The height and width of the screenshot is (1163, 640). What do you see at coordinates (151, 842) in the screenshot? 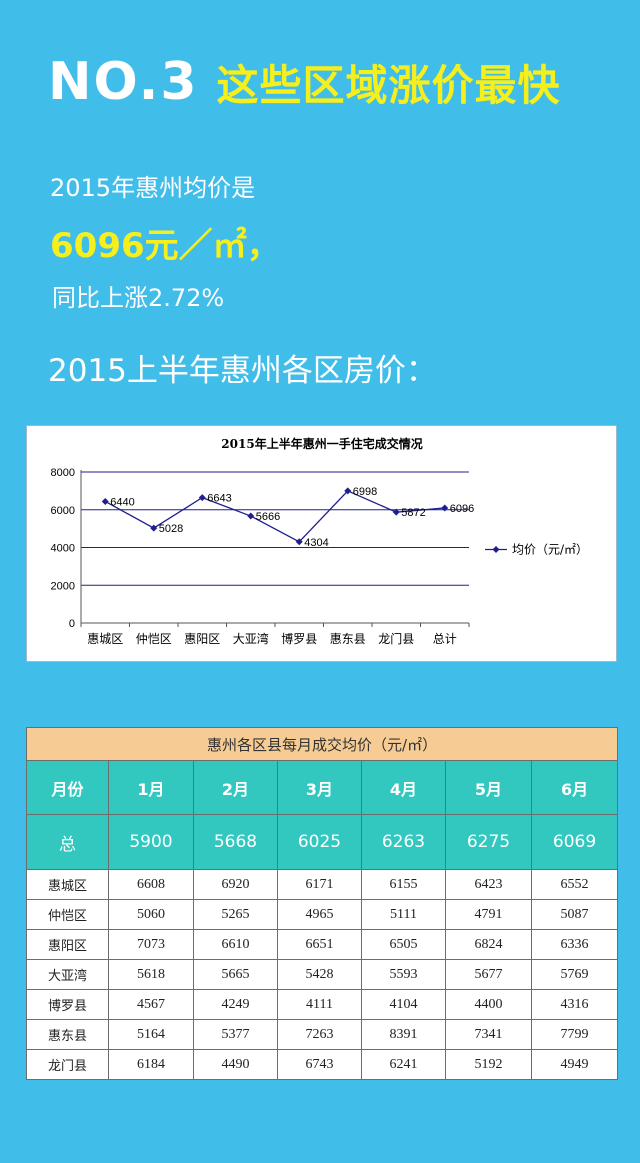
I see `table-total-cell: 5900` at bounding box center [151, 842].